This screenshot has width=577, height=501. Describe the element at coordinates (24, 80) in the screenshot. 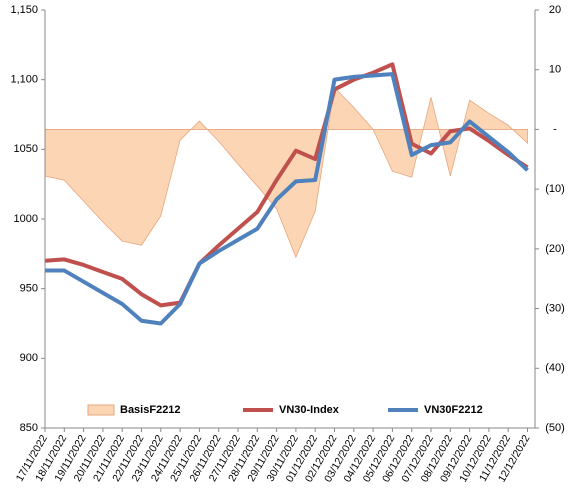

I see `y-tick-label: 1,100` at that location.